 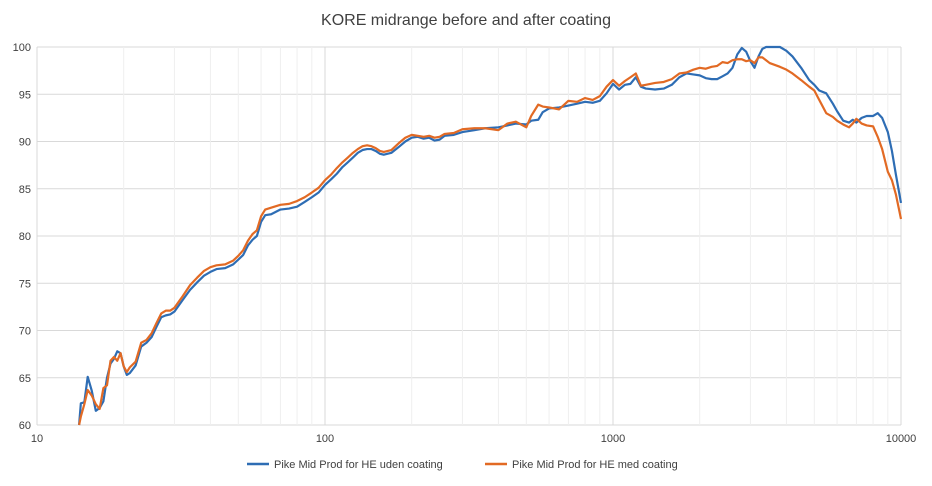 I want to click on y-tick-label-85: 85, so click(x=25, y=190).